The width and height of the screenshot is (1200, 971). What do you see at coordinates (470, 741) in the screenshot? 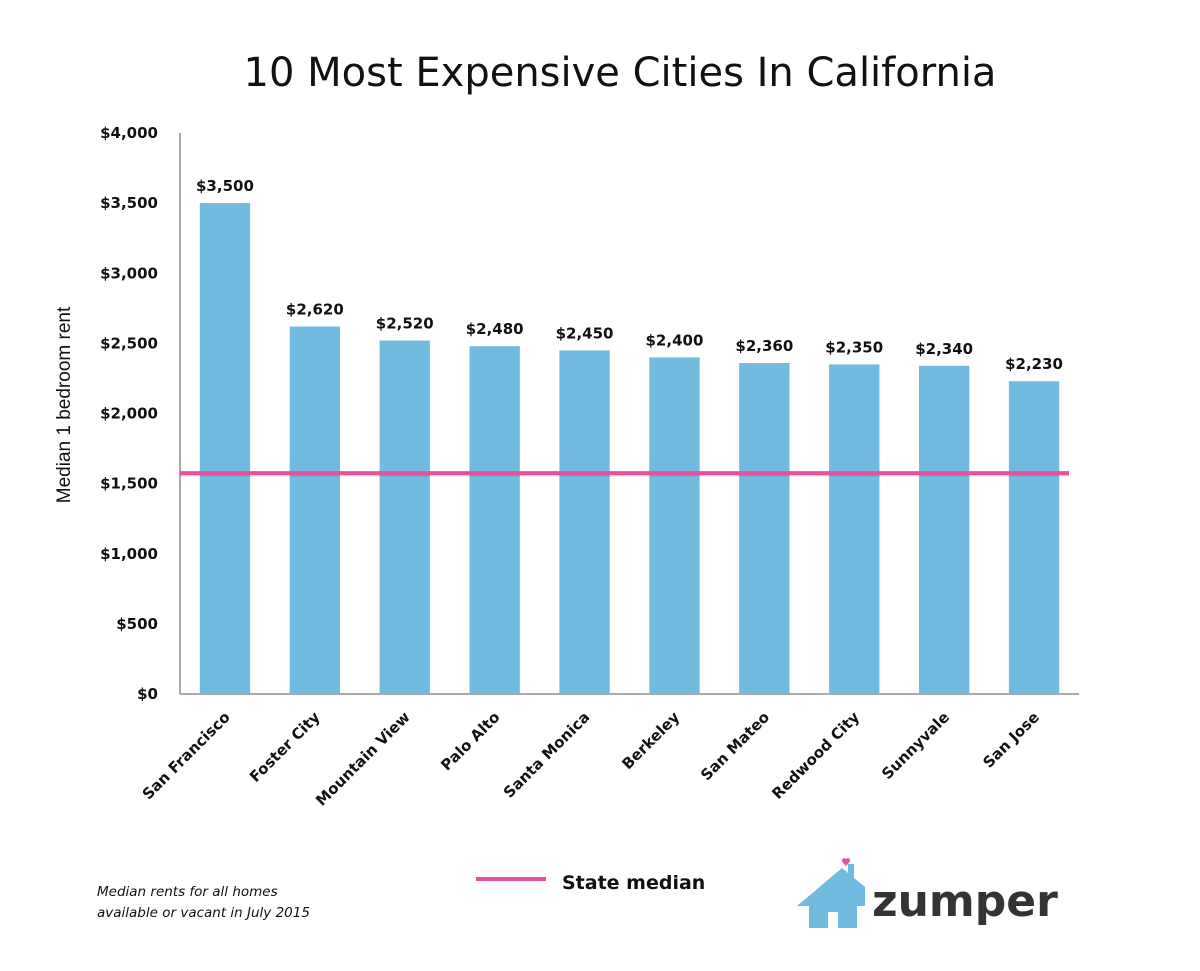
I see `x-tick-label: Palo Alto` at bounding box center [470, 741].